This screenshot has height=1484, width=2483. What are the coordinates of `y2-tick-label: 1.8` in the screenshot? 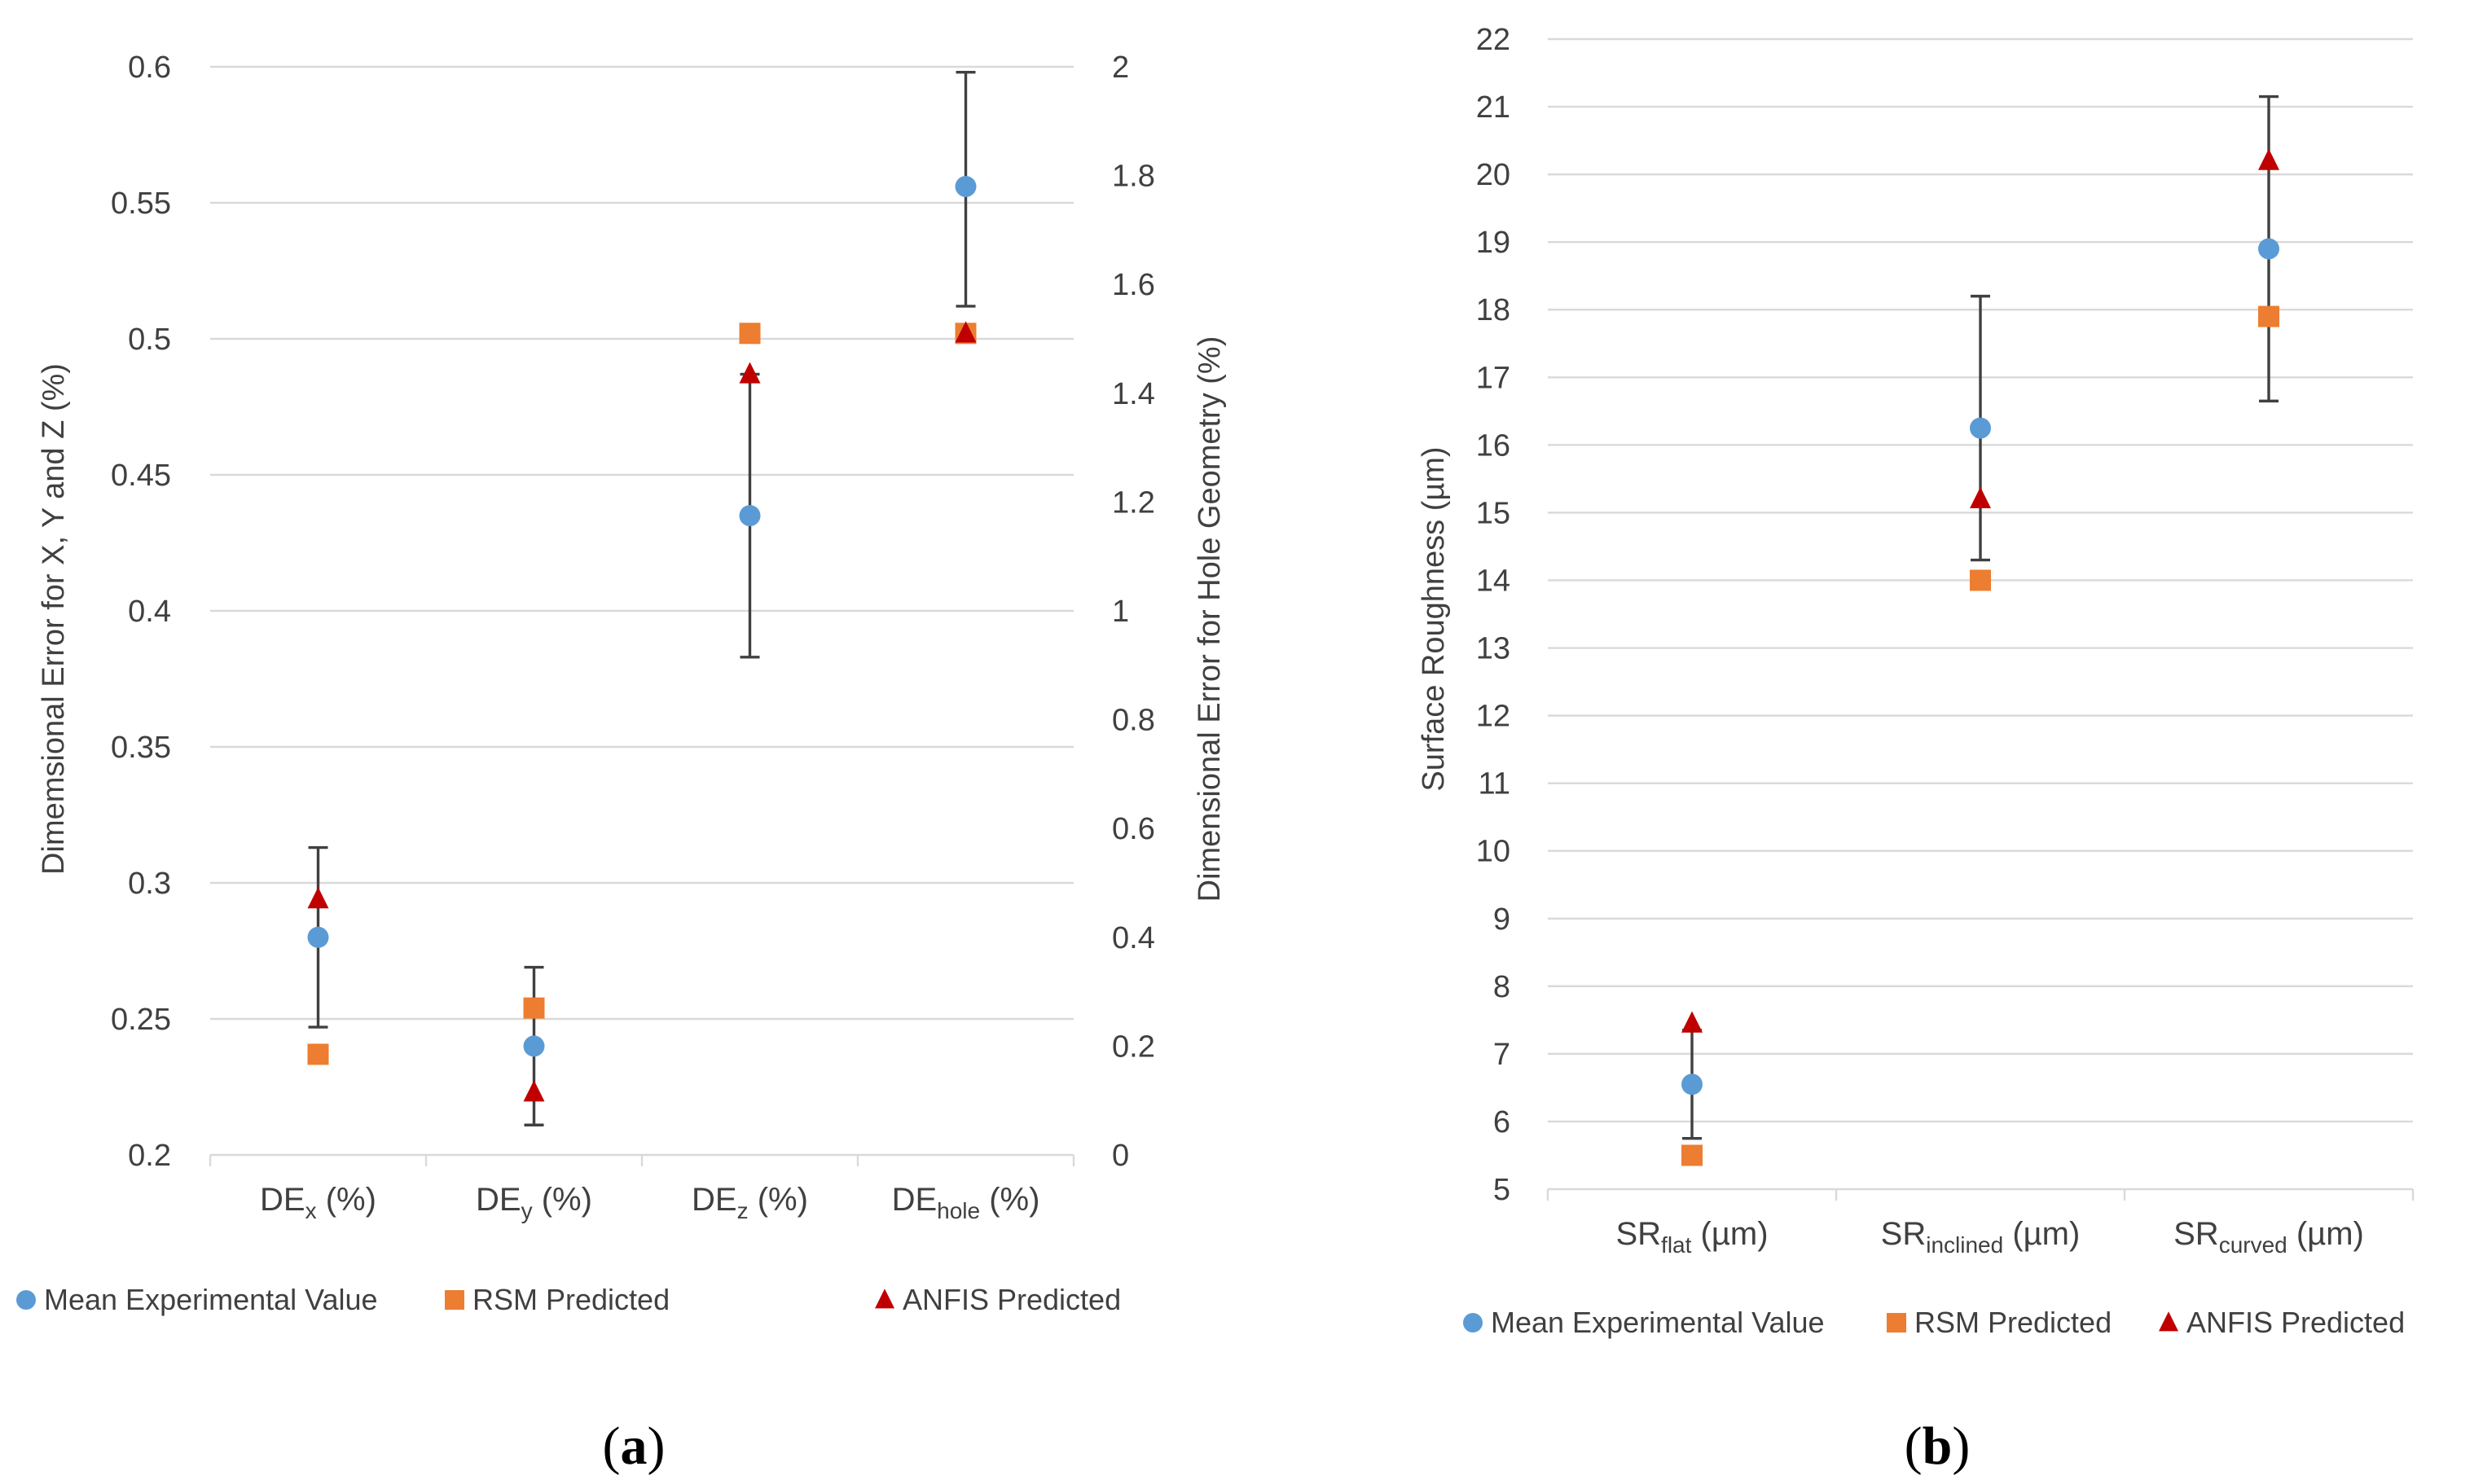 It's located at (1133, 177).